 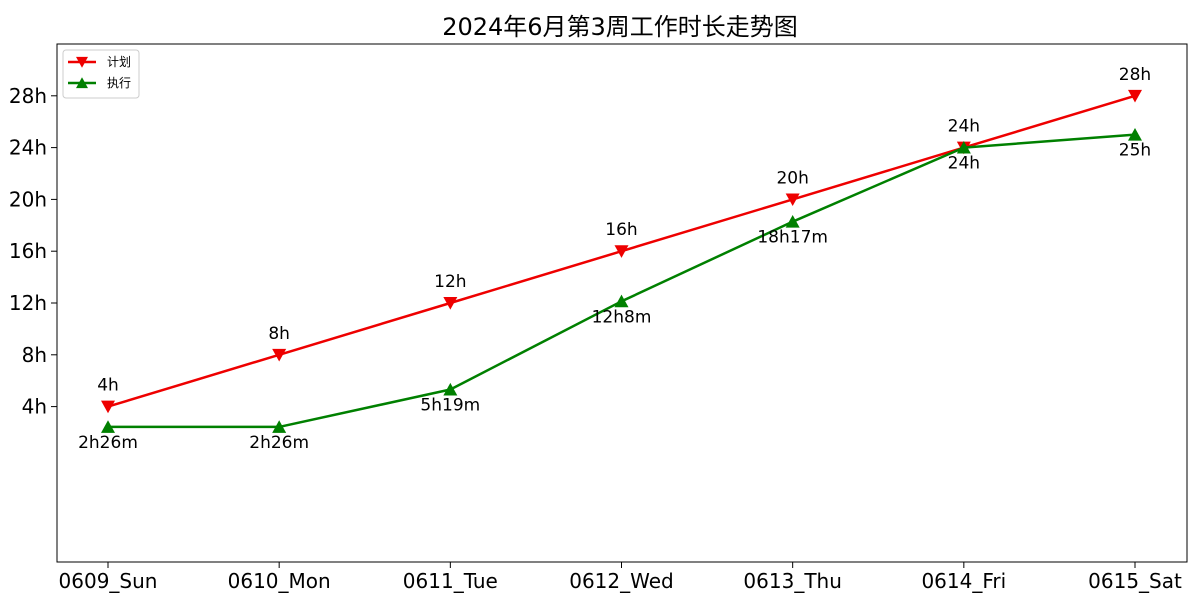 I want to click on x-tick-label: 0613_Thu, so click(x=792, y=581).